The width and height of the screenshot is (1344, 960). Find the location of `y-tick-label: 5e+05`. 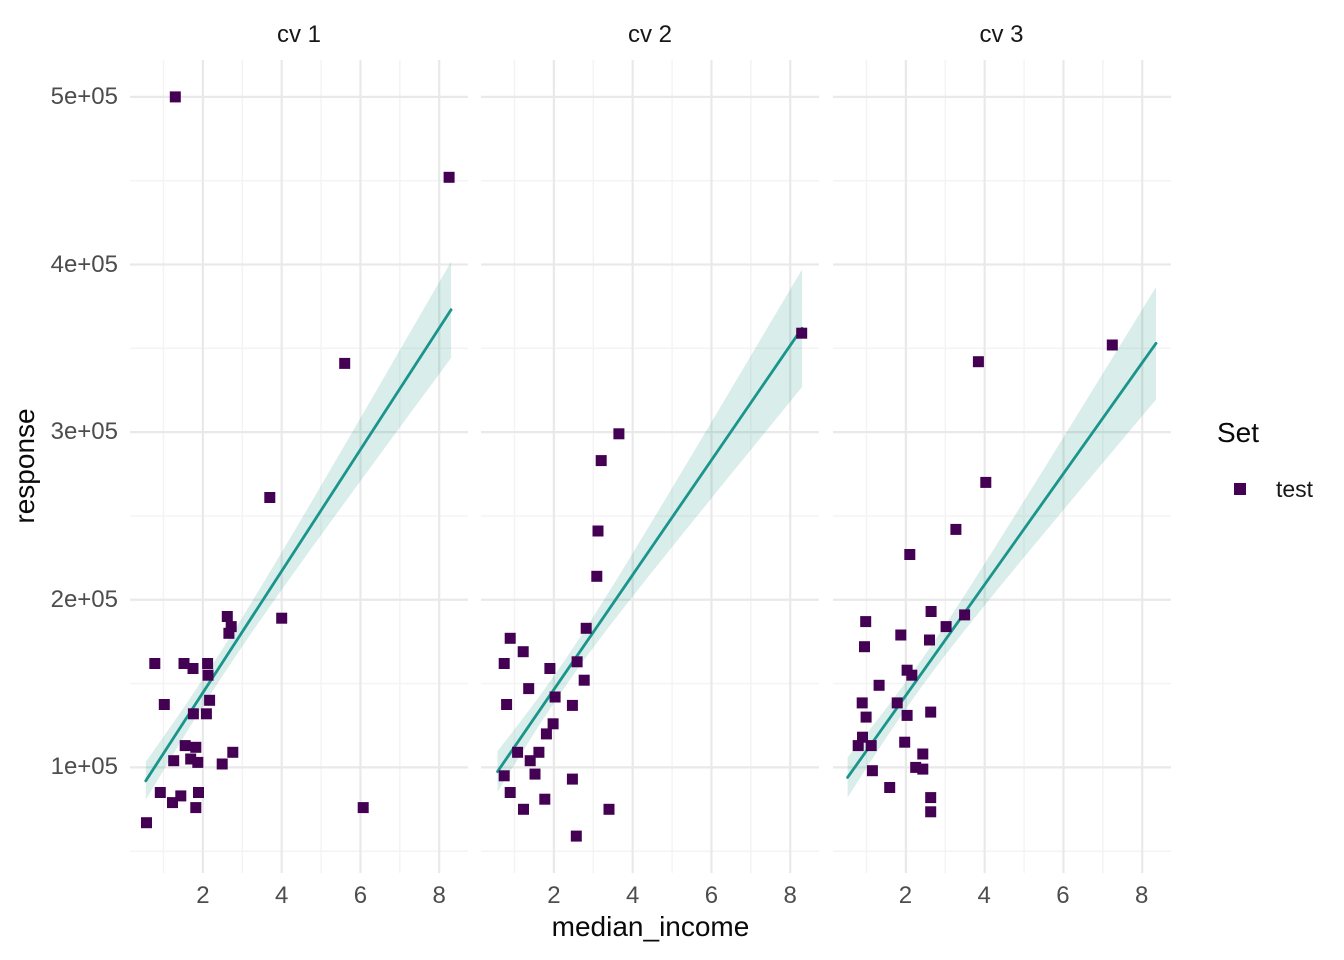

y-tick-label: 5e+05 is located at coordinates (84, 96).